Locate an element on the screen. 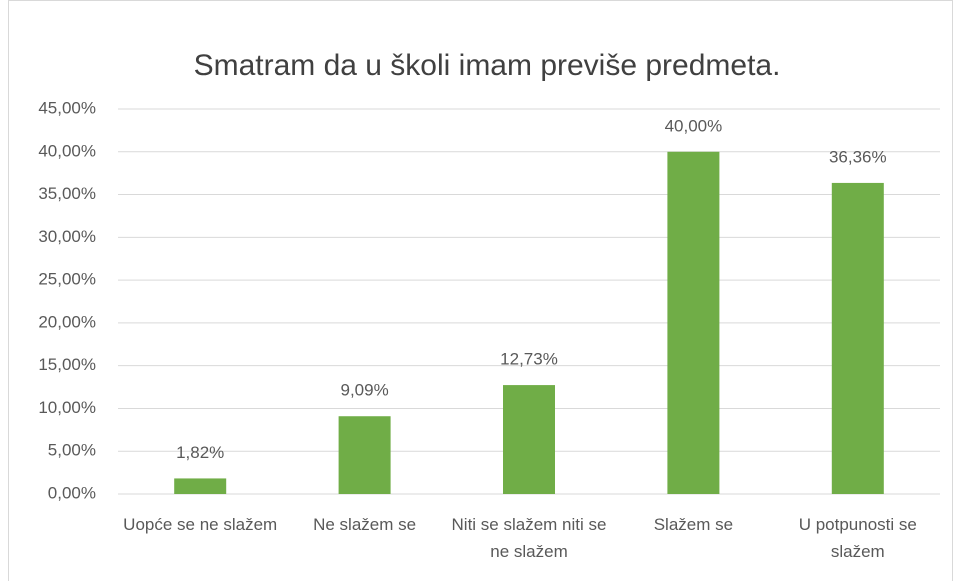  x-tick-label: Ne slažem se is located at coordinates (365, 524).